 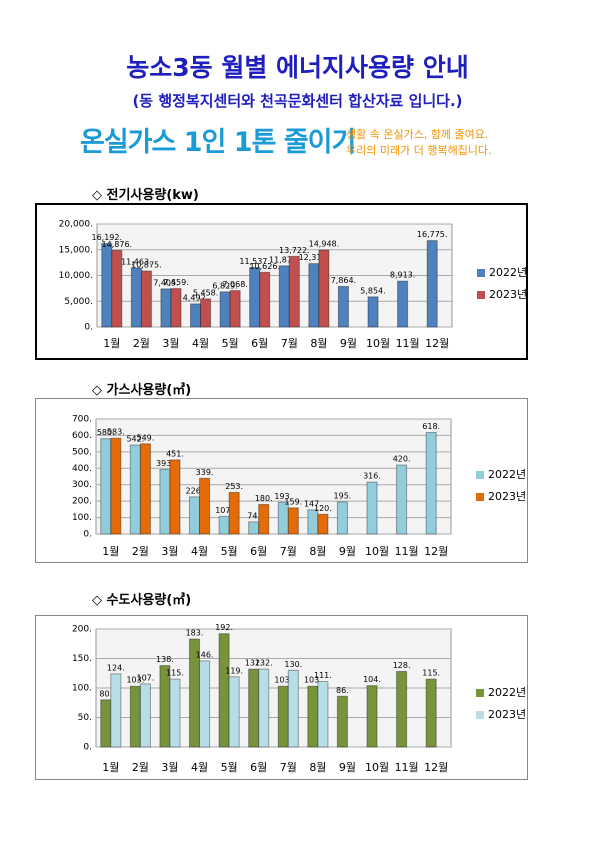 I want to click on value-label: 11,877., so click(x=284, y=259).